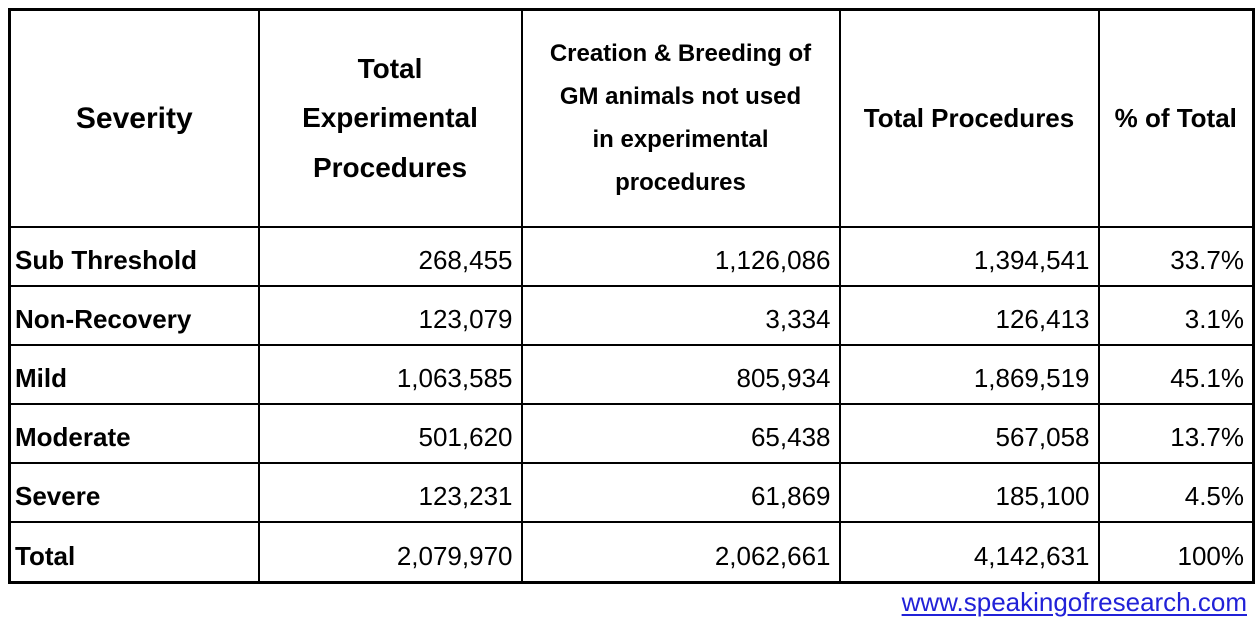  What do you see at coordinates (390, 492) in the screenshot?
I see `experimental-procedures-cell: 123,231` at bounding box center [390, 492].